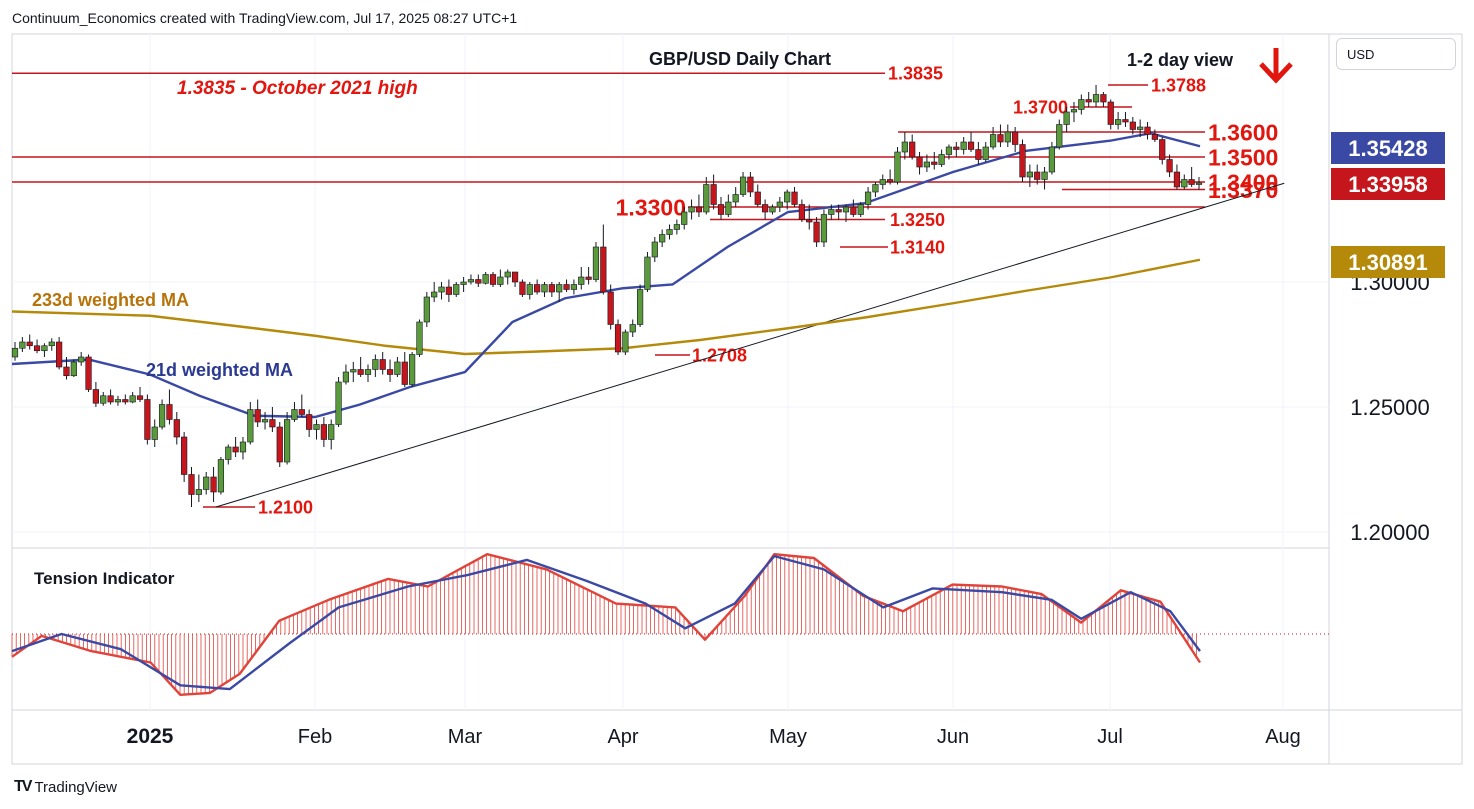 The height and width of the screenshot is (809, 1474). What do you see at coordinates (65, 787) in the screenshot?
I see `tradingview-logo: TV TradingView` at bounding box center [65, 787].